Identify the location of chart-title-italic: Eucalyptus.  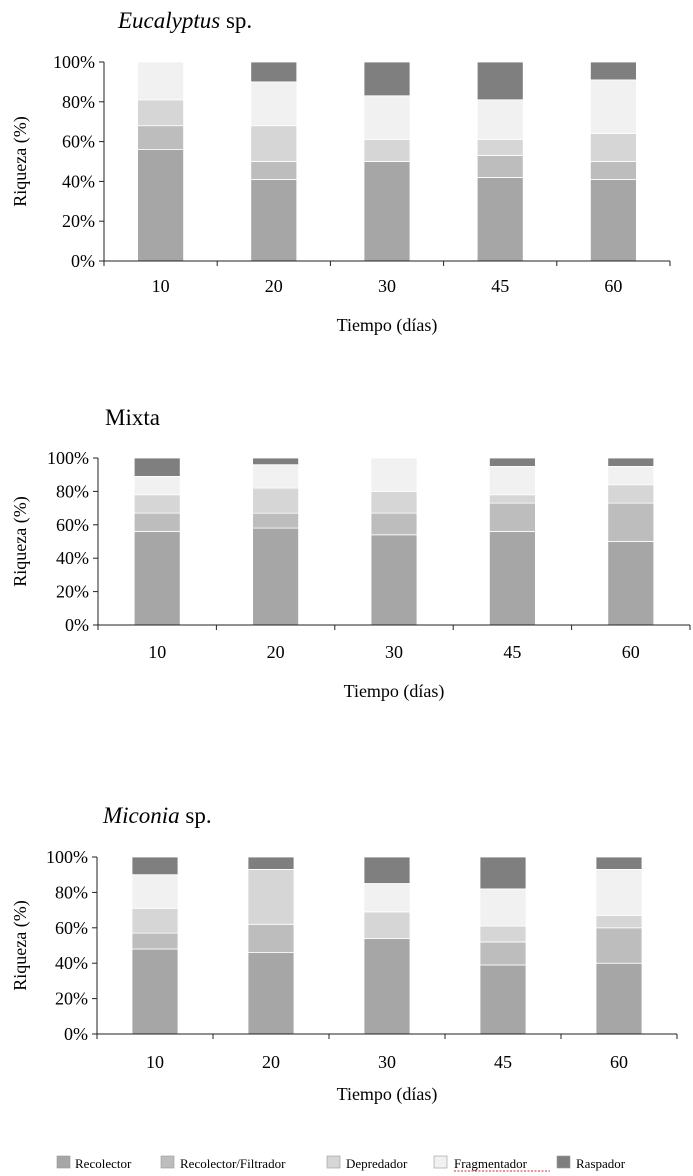
(168, 20).